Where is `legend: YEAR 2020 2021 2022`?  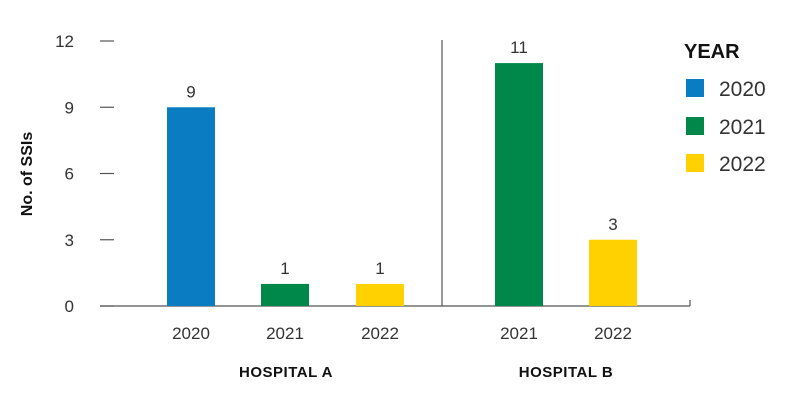 legend: YEAR 2020 2021 2022 is located at coordinates (725, 108).